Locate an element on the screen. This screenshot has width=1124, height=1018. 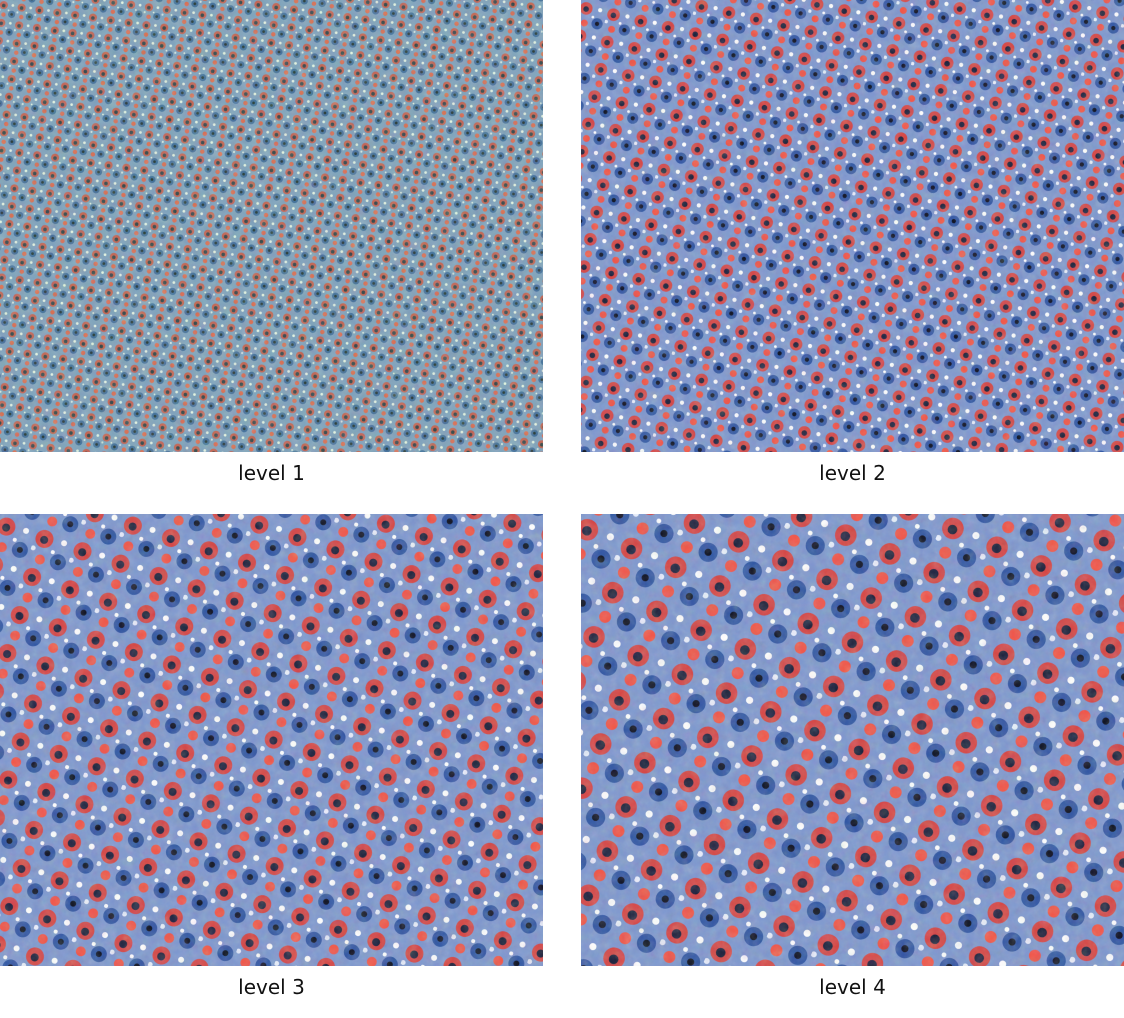
caption: level 3 is located at coordinates (271, 987).